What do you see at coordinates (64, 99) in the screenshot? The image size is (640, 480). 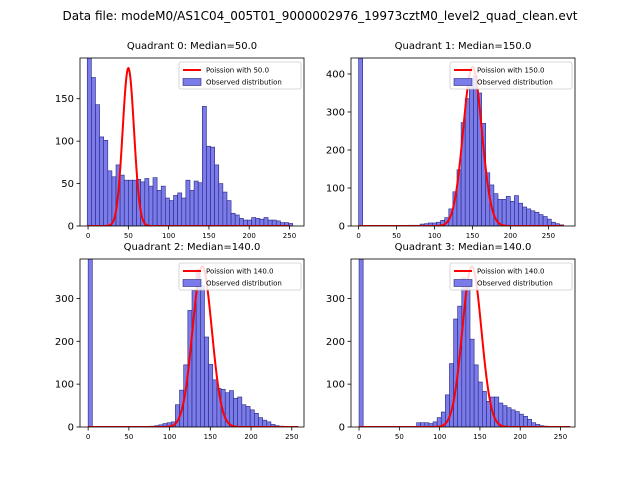 I see `y-tick-label: 150` at bounding box center [64, 99].